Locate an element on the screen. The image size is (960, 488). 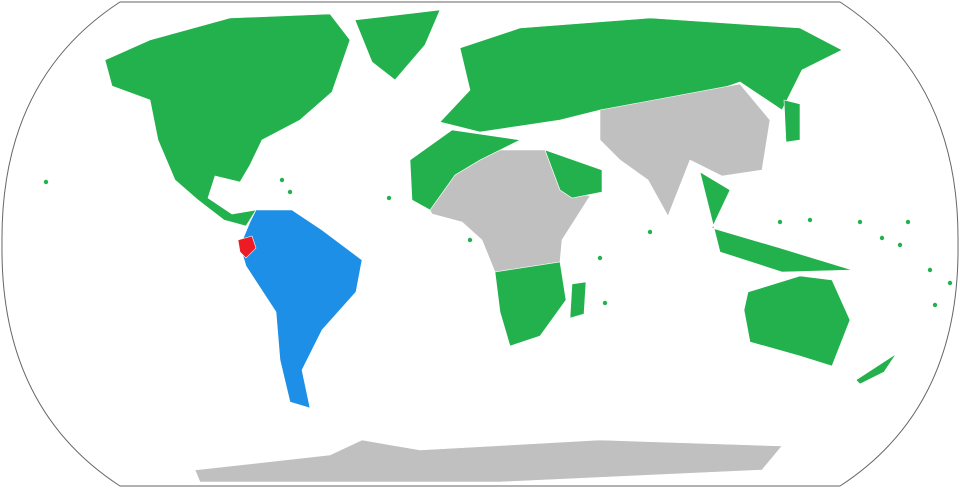
region-north-africa is located at coordinates (465, 170).